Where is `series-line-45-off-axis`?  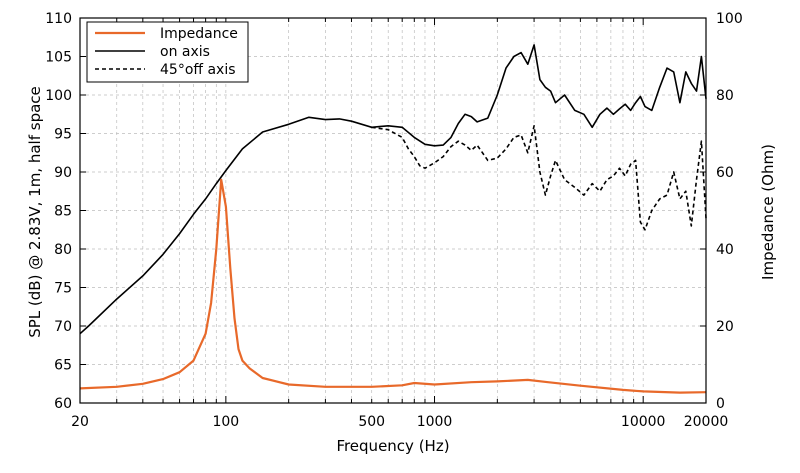 series-line-45-off-axis is located at coordinates (539, 178).